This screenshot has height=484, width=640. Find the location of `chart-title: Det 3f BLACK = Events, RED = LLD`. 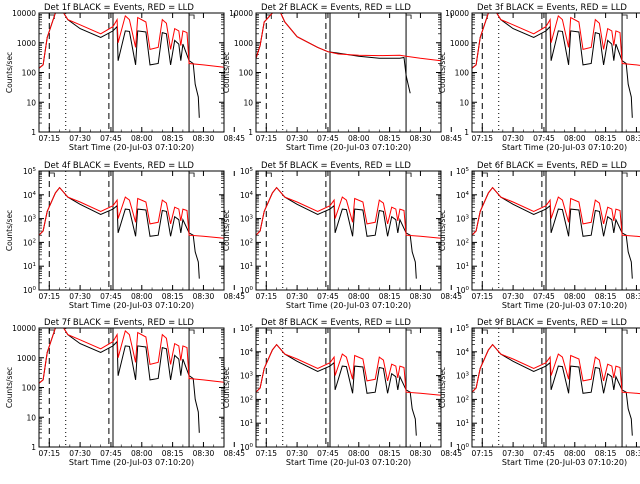

chart-title: Det 3f BLACK = Events, RED = LLD is located at coordinates (552, 8).